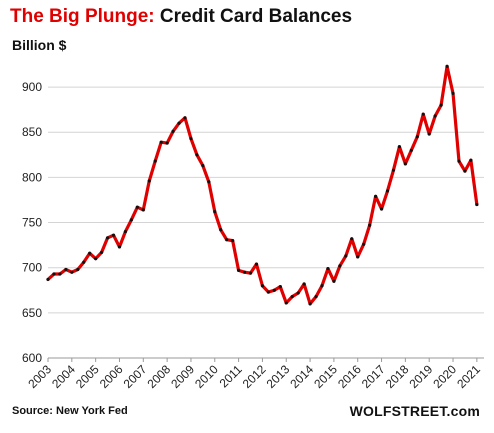 The width and height of the screenshot is (494, 433). What do you see at coordinates (231, 376) in the screenshot?
I see `x-tick-label: 2011` at bounding box center [231, 376].